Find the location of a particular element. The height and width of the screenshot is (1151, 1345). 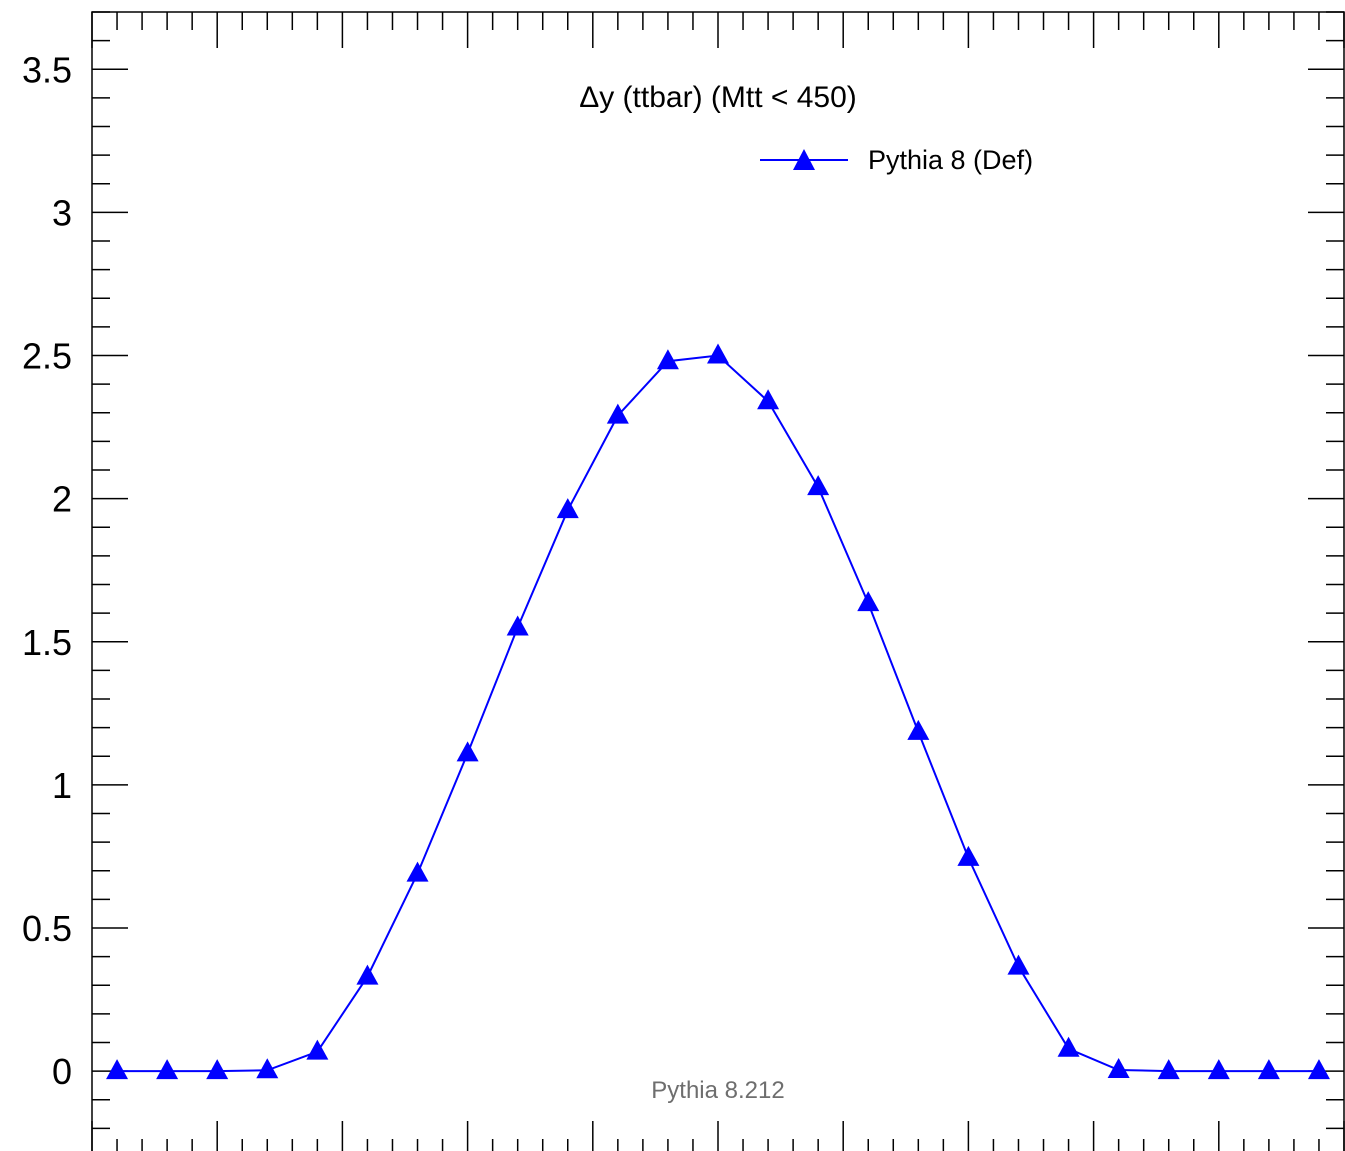

y-tick-label: 3 is located at coordinates (62, 212).